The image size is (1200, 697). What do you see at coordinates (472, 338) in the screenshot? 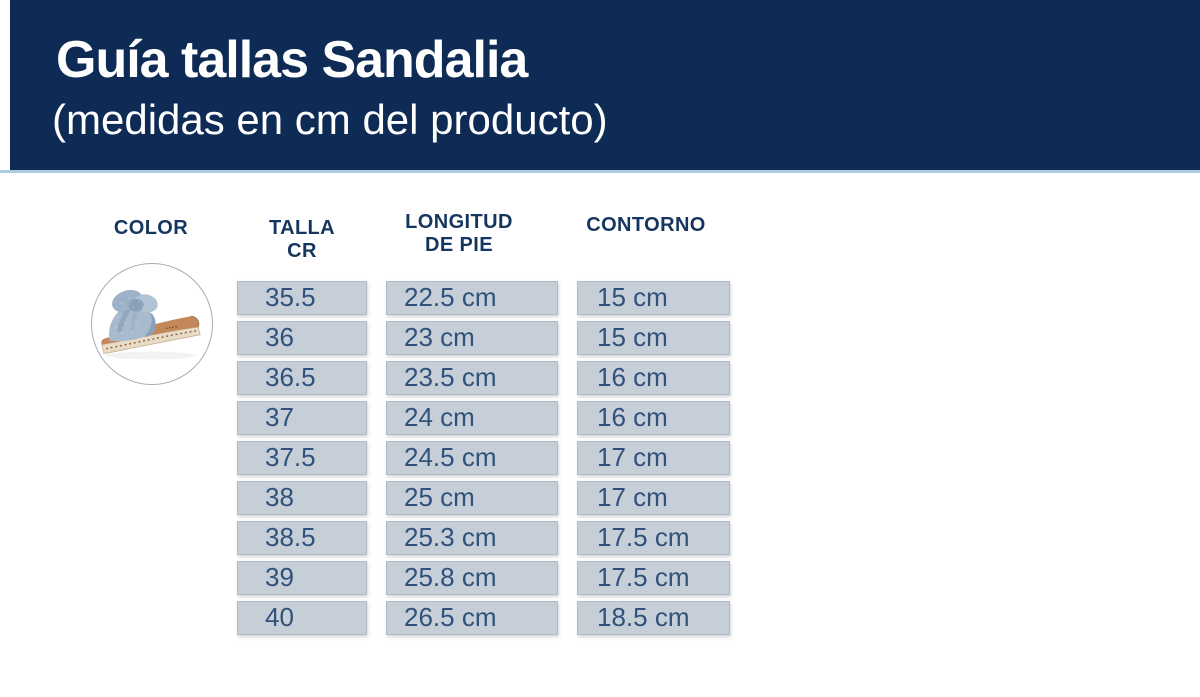
I see `longitud-cell: 23 cm` at bounding box center [472, 338].